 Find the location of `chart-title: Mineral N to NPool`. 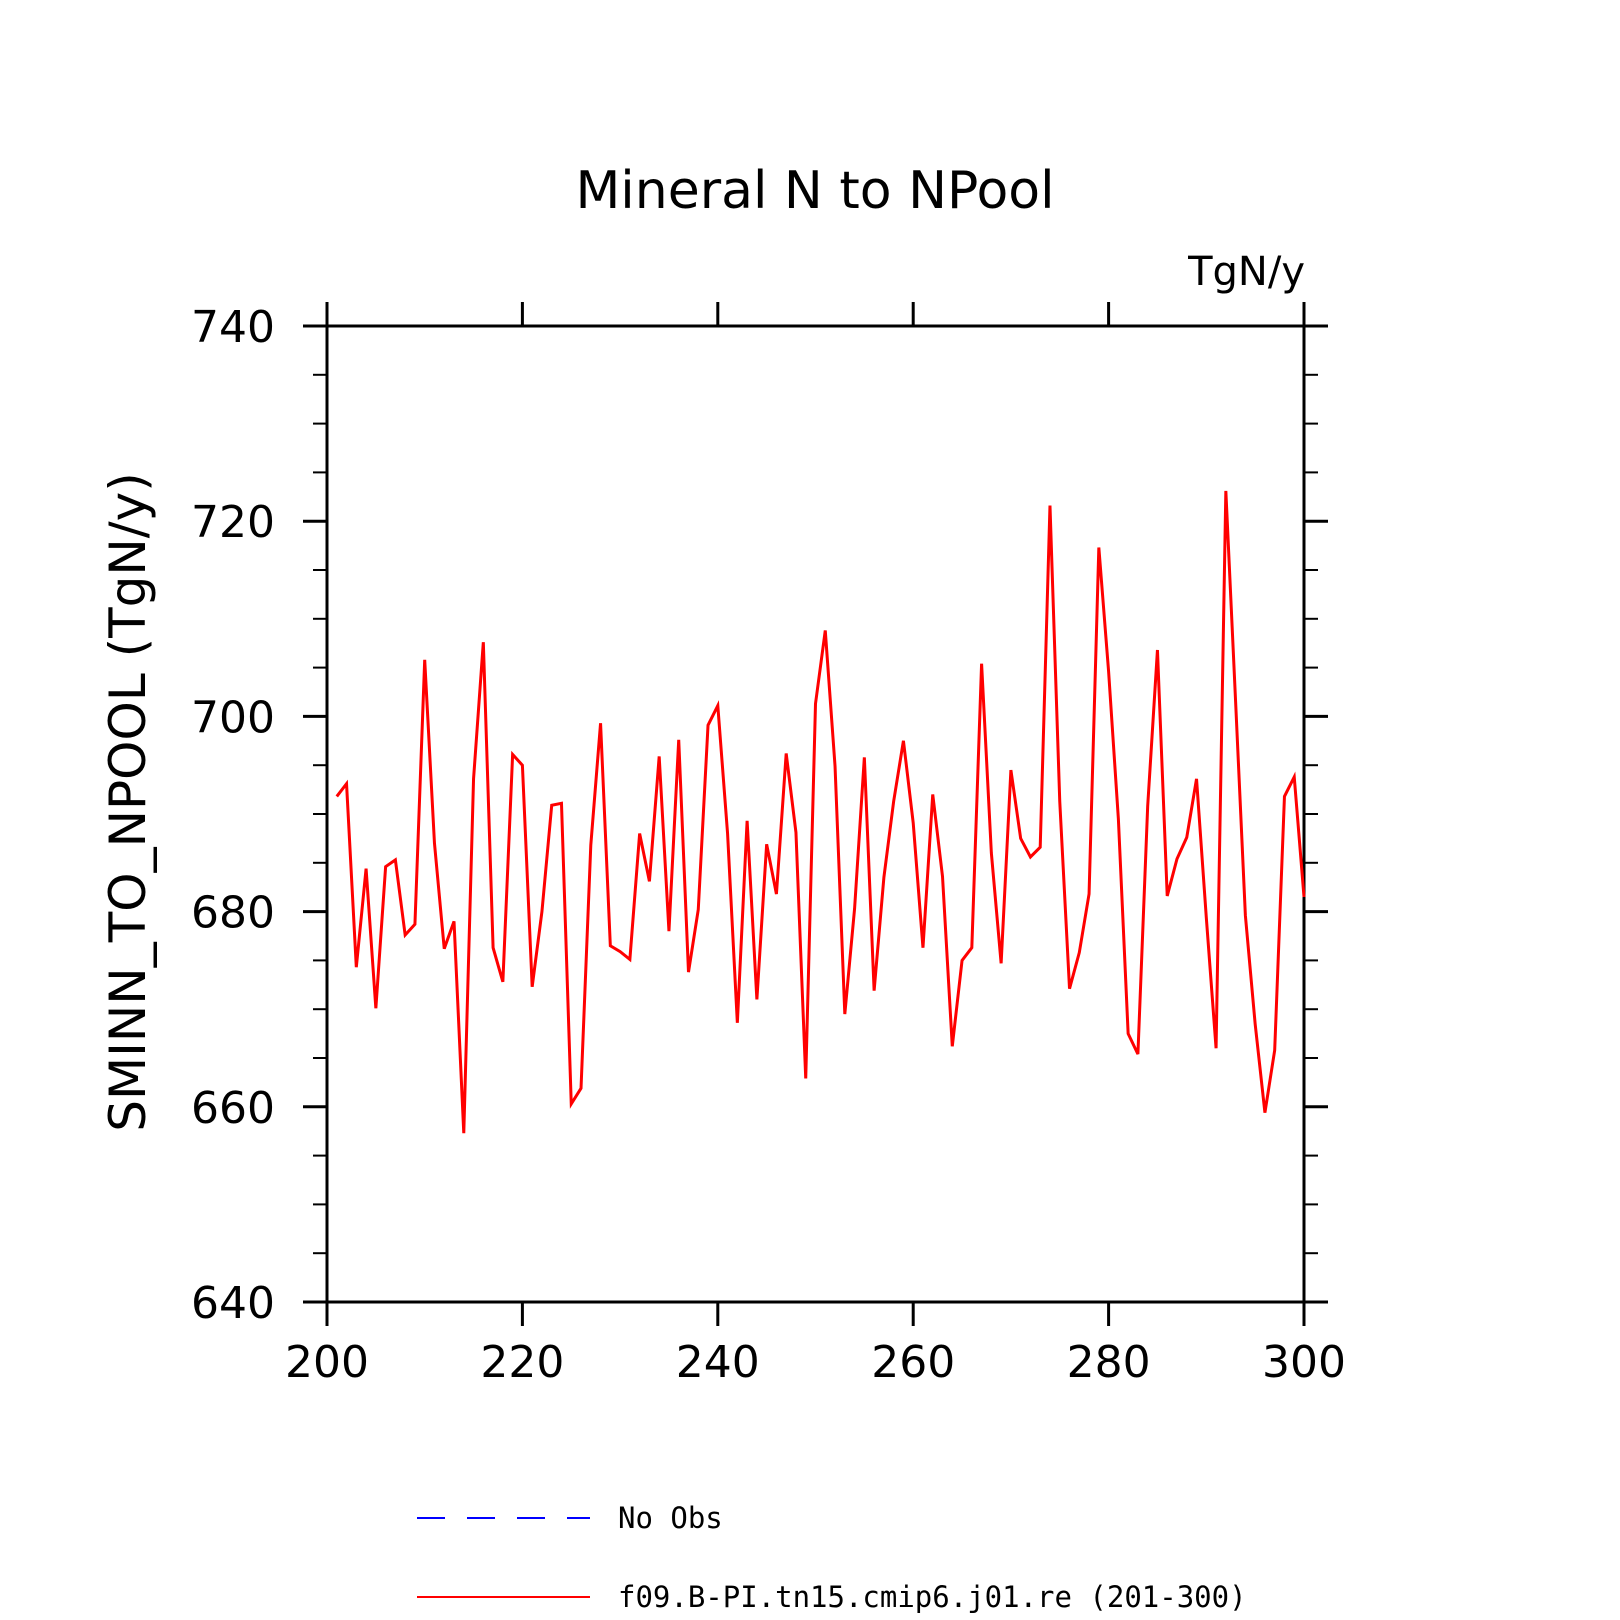

chart-title: Mineral N to NPool is located at coordinates (814, 191).